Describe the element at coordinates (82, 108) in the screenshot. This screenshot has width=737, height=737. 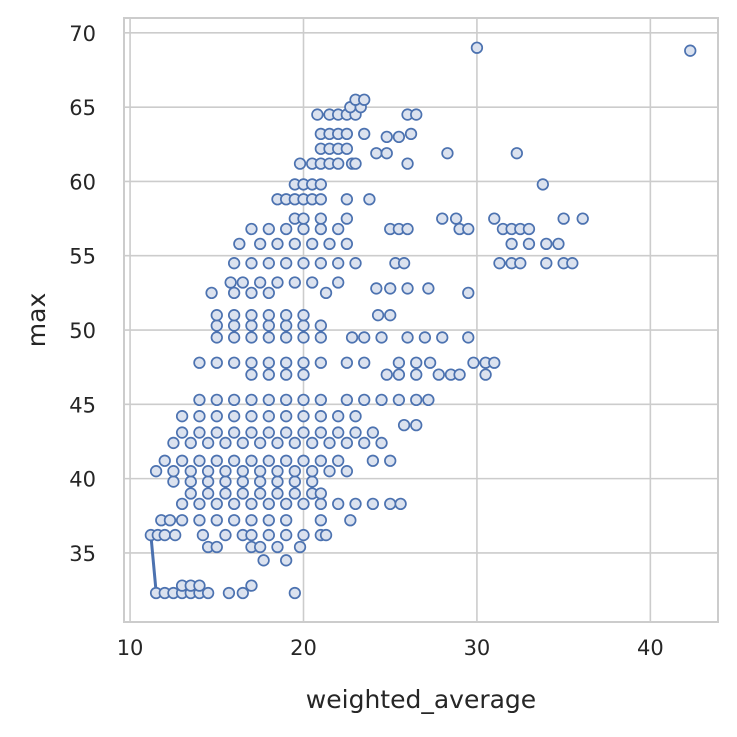
I see `y-tick-label: 65` at that location.